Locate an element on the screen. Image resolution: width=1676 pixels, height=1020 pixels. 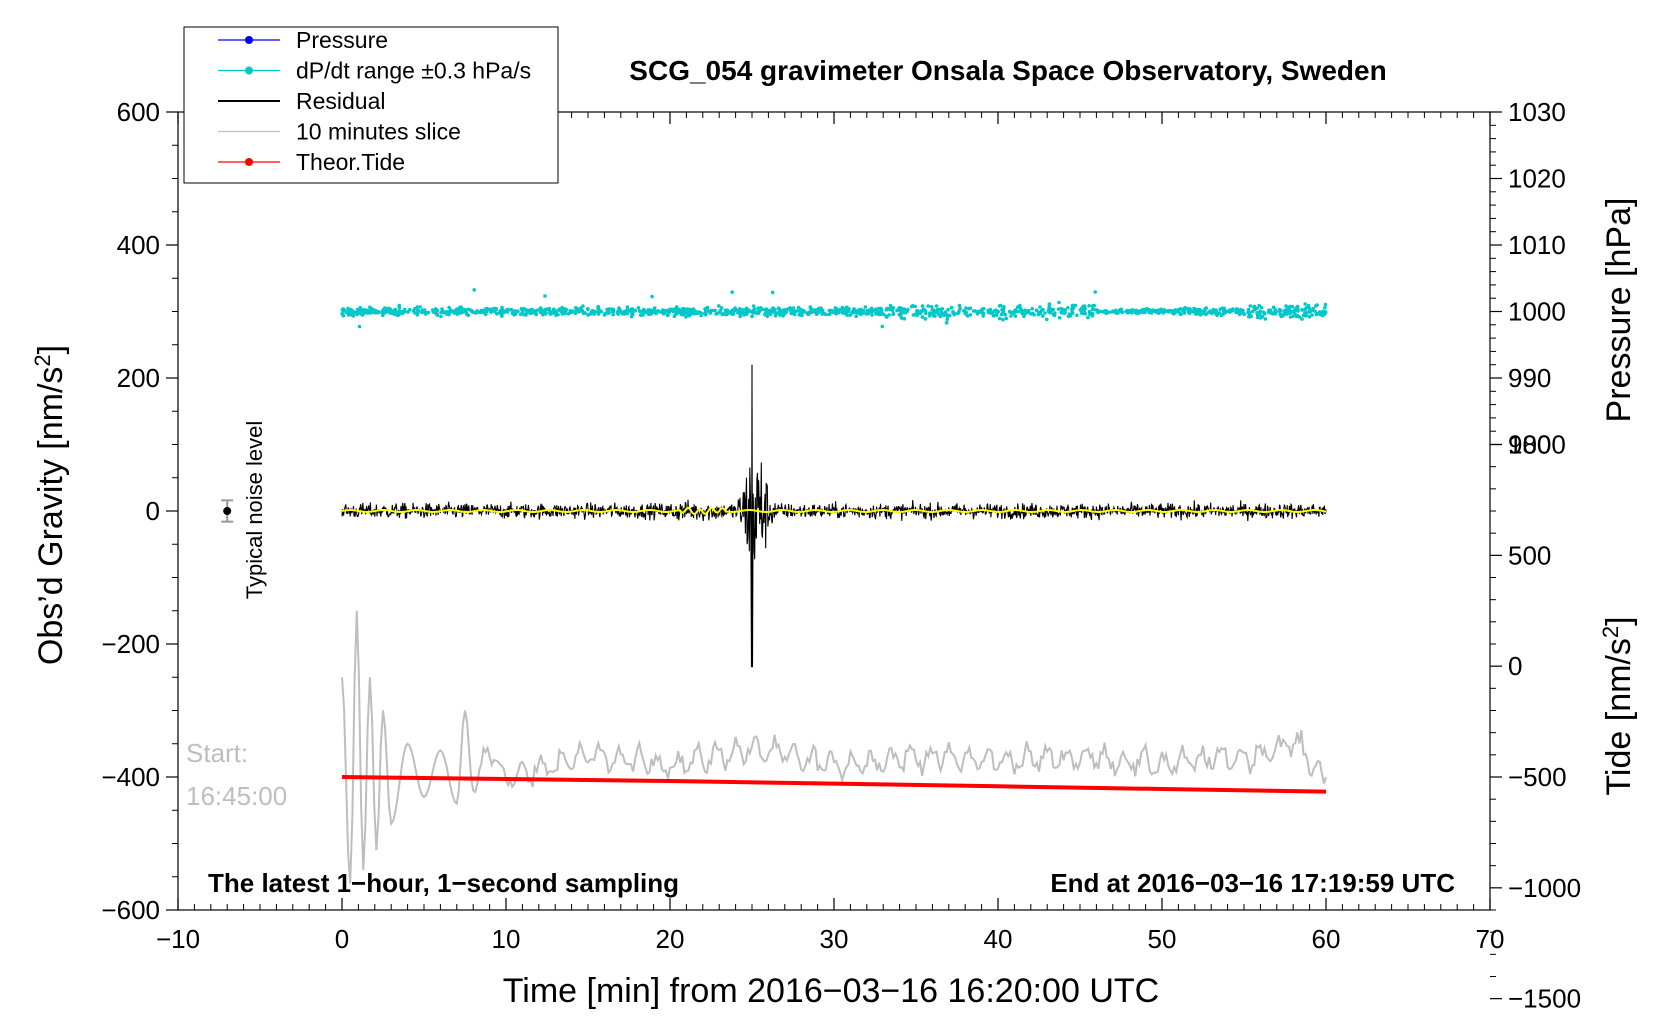
footer-right: End at 2016−03−16 17:19:59 UTC is located at coordinates (1252, 883).